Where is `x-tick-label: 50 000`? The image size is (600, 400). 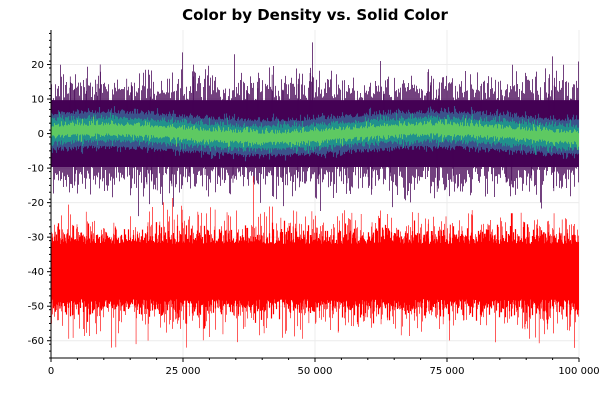 x-tick-label: 50 000 is located at coordinates (315, 371).